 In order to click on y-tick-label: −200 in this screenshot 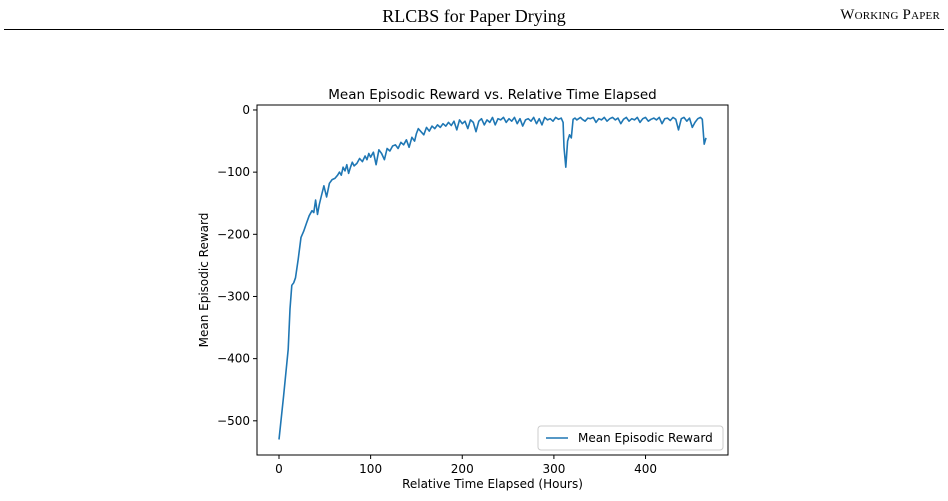, I will do `click(233, 234)`.